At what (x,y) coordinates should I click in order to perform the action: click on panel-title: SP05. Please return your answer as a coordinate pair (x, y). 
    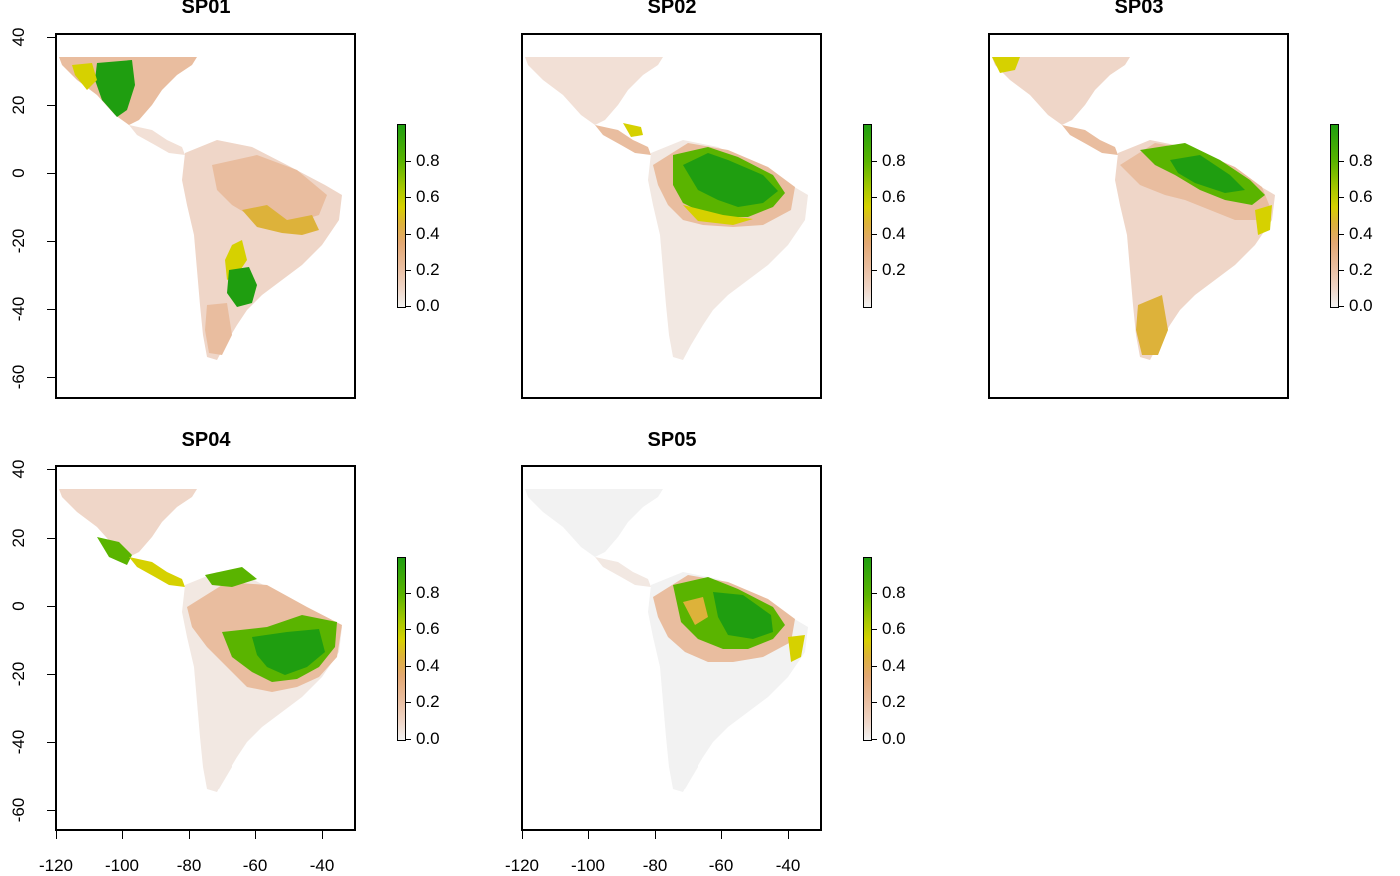
    Looking at the image, I should click on (672, 440).